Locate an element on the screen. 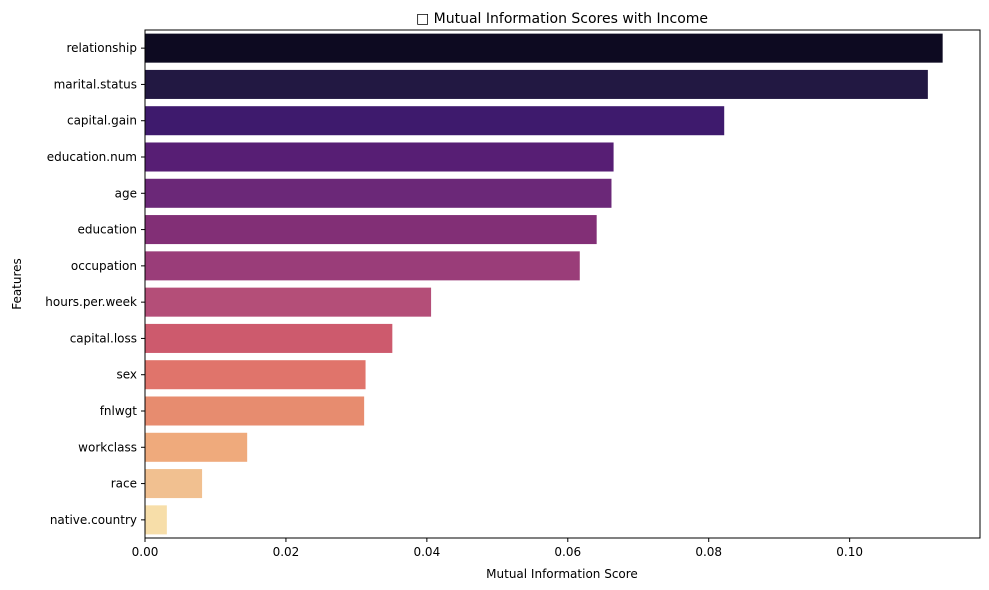  y-axis-title: Features is located at coordinates (17, 284).